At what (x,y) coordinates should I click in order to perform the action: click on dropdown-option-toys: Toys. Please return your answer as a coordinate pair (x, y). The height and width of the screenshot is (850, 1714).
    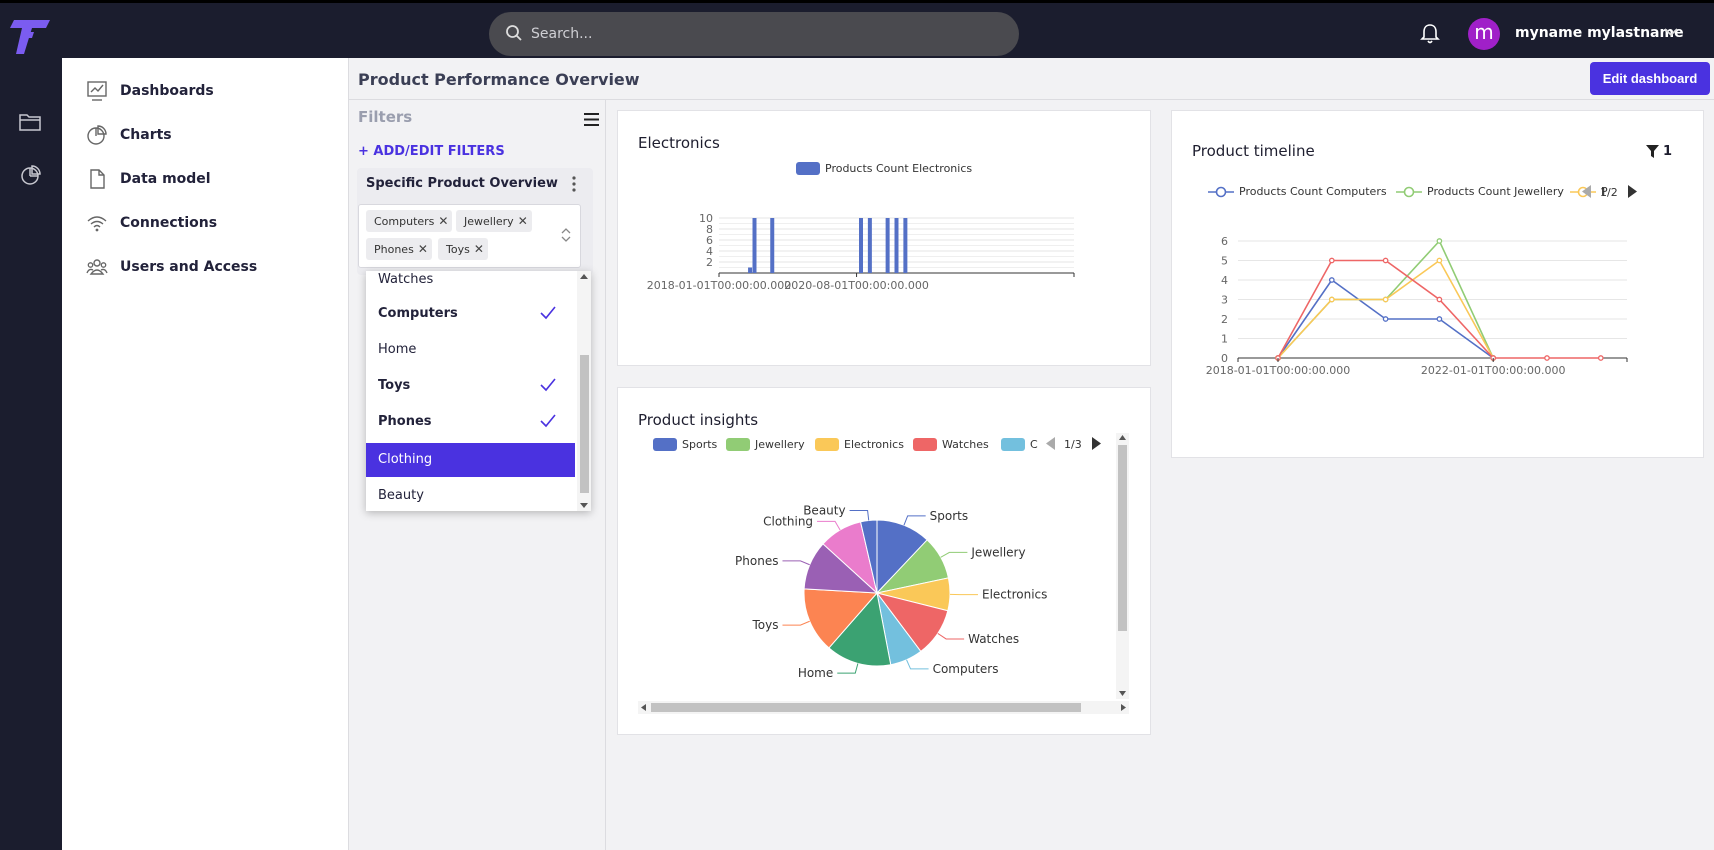
    Looking at the image, I should click on (470, 386).